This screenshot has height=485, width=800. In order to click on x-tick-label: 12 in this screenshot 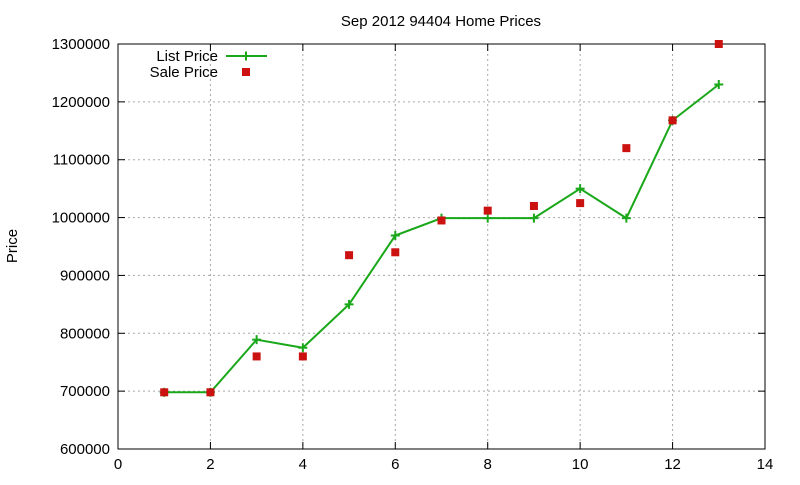, I will do `click(672, 464)`.